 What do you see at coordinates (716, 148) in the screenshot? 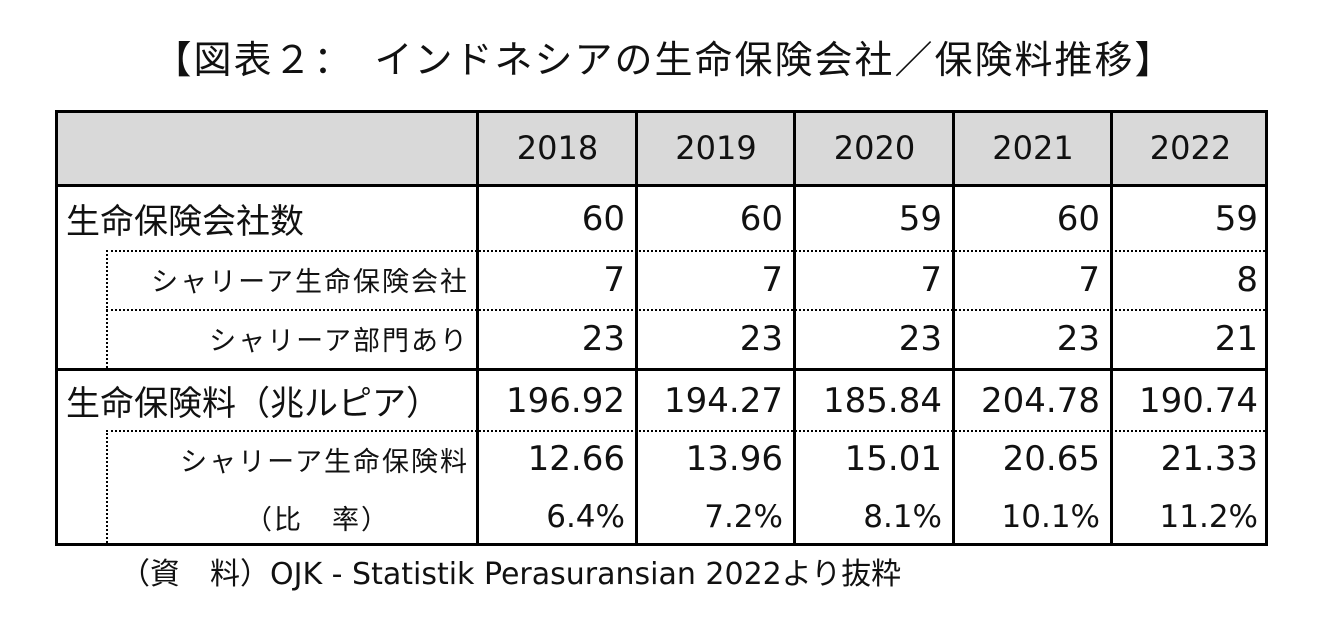
I see `year-header-2019: 2019` at bounding box center [716, 148].